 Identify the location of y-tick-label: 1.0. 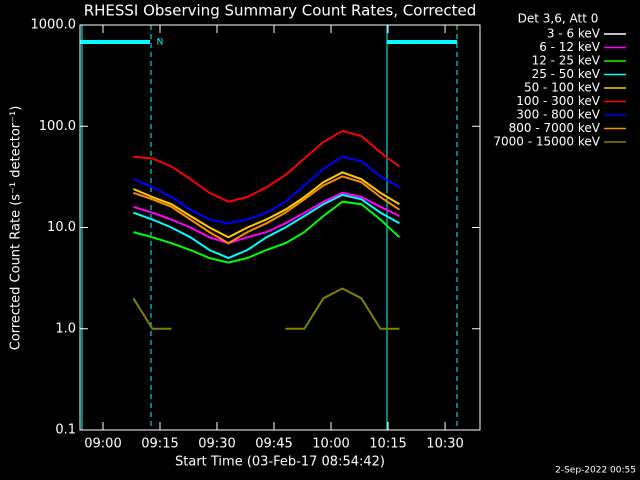
(65, 328).